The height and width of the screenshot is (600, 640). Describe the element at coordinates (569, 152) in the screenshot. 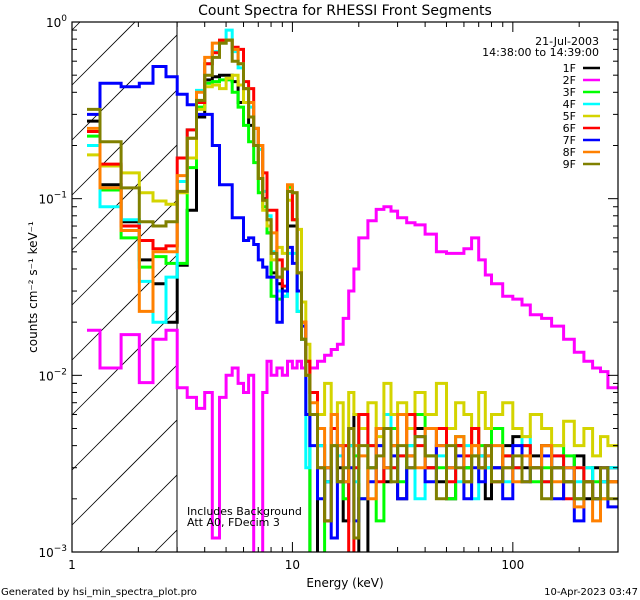

I see `legend-label-8F: 8F` at that location.